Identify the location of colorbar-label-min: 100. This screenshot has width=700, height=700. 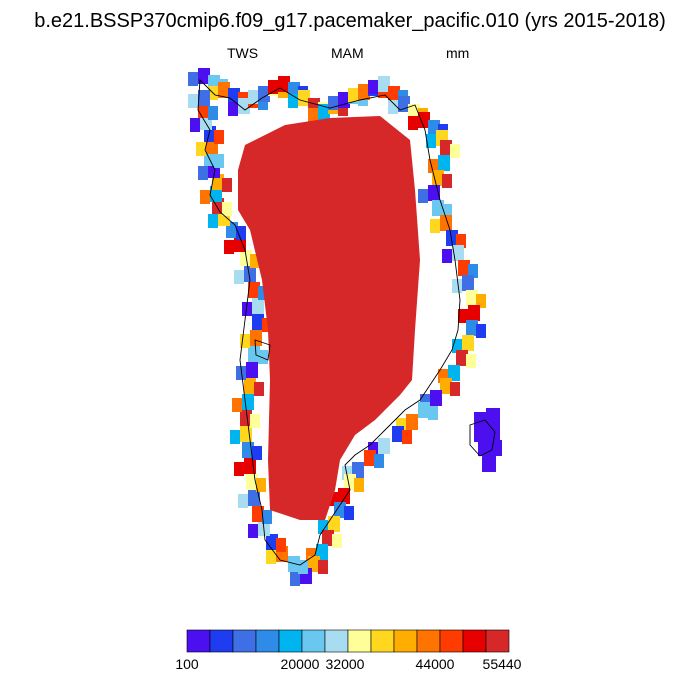
(187, 664).